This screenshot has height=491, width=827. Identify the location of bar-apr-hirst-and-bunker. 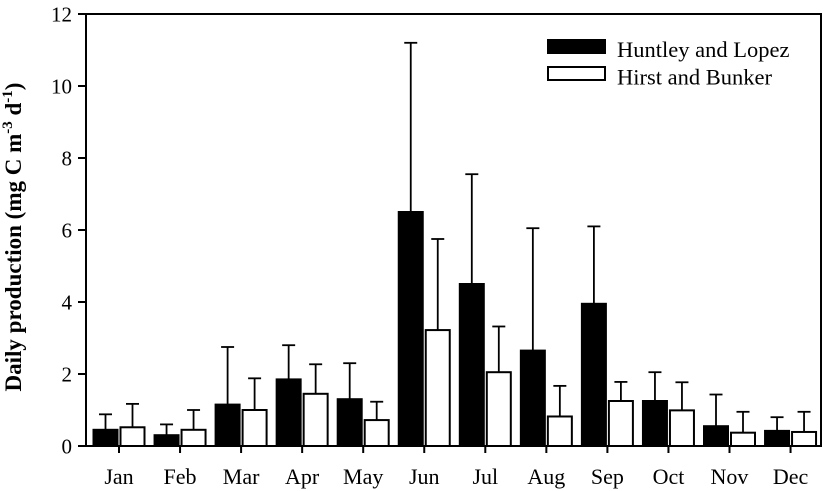
(315, 419).